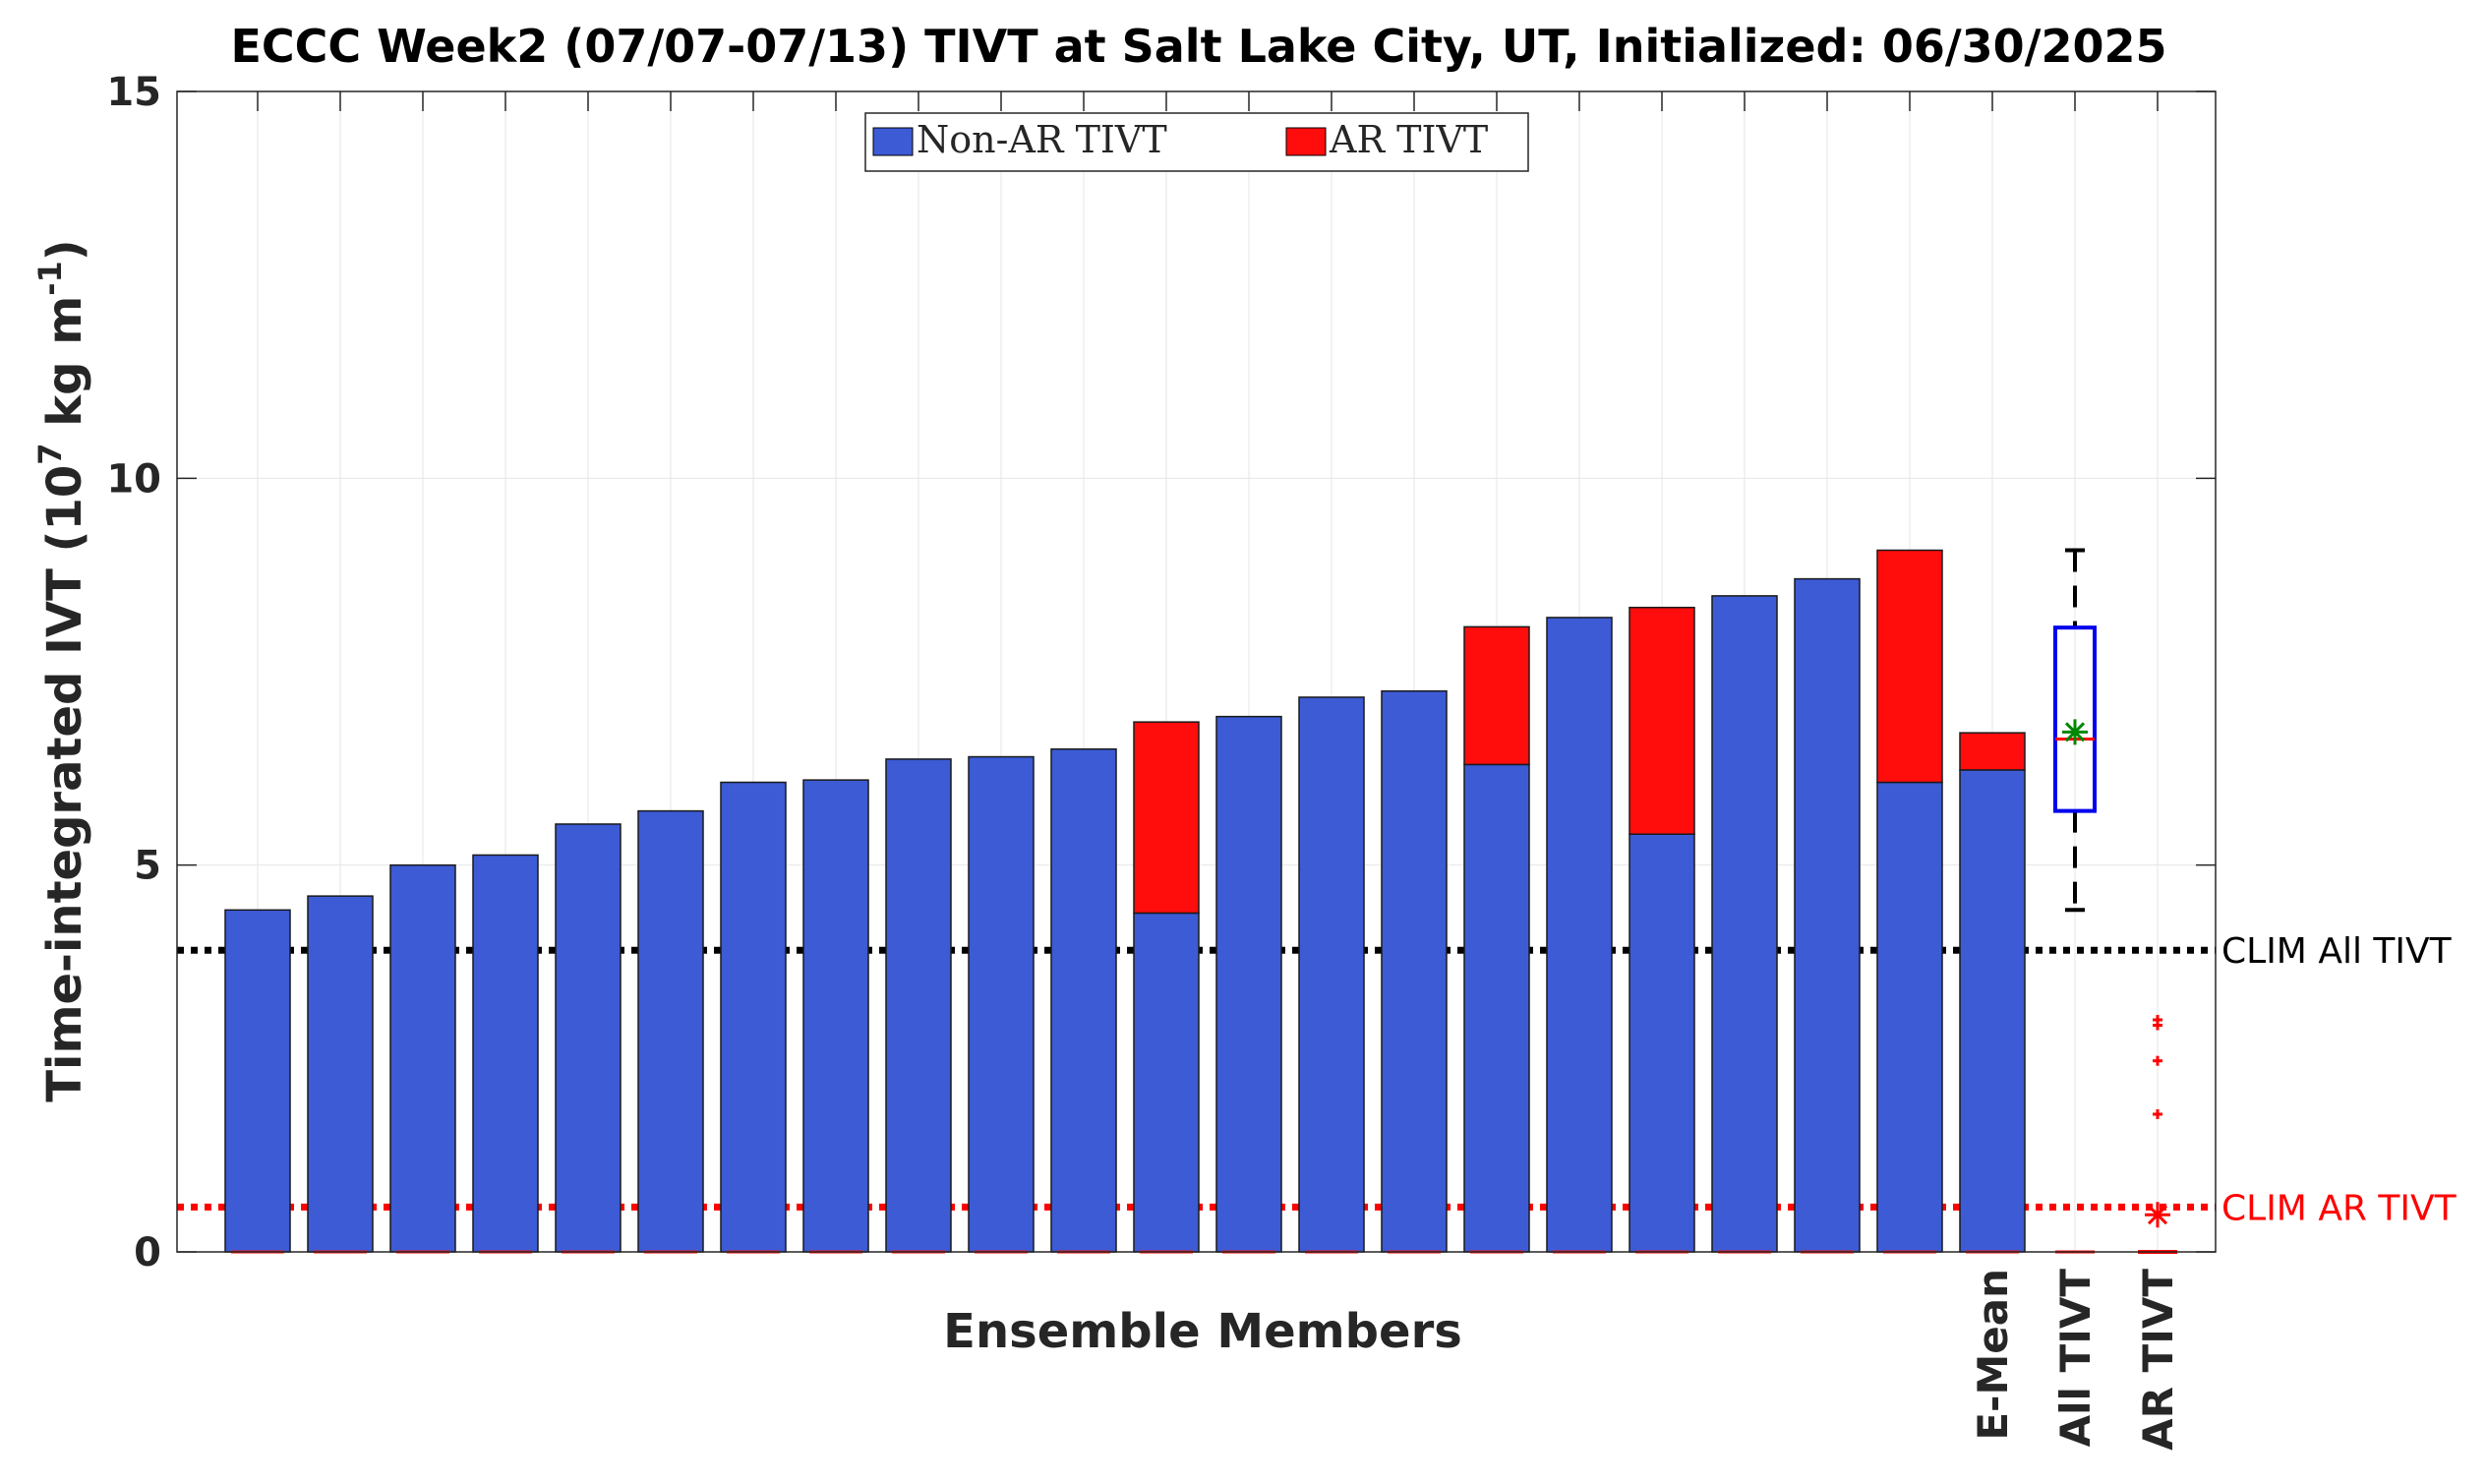 Image resolution: width=2487 pixels, height=1484 pixels. Describe the element at coordinates (1993, 1355) in the screenshot. I see `category-label-e-mean: E-Mean` at that location.